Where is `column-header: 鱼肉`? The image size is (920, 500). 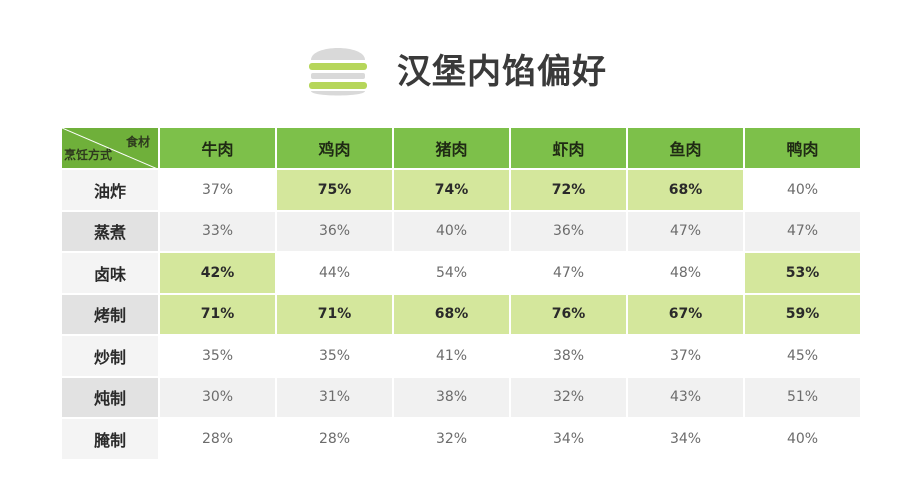
column-header: 鱼肉 is located at coordinates (686, 149).